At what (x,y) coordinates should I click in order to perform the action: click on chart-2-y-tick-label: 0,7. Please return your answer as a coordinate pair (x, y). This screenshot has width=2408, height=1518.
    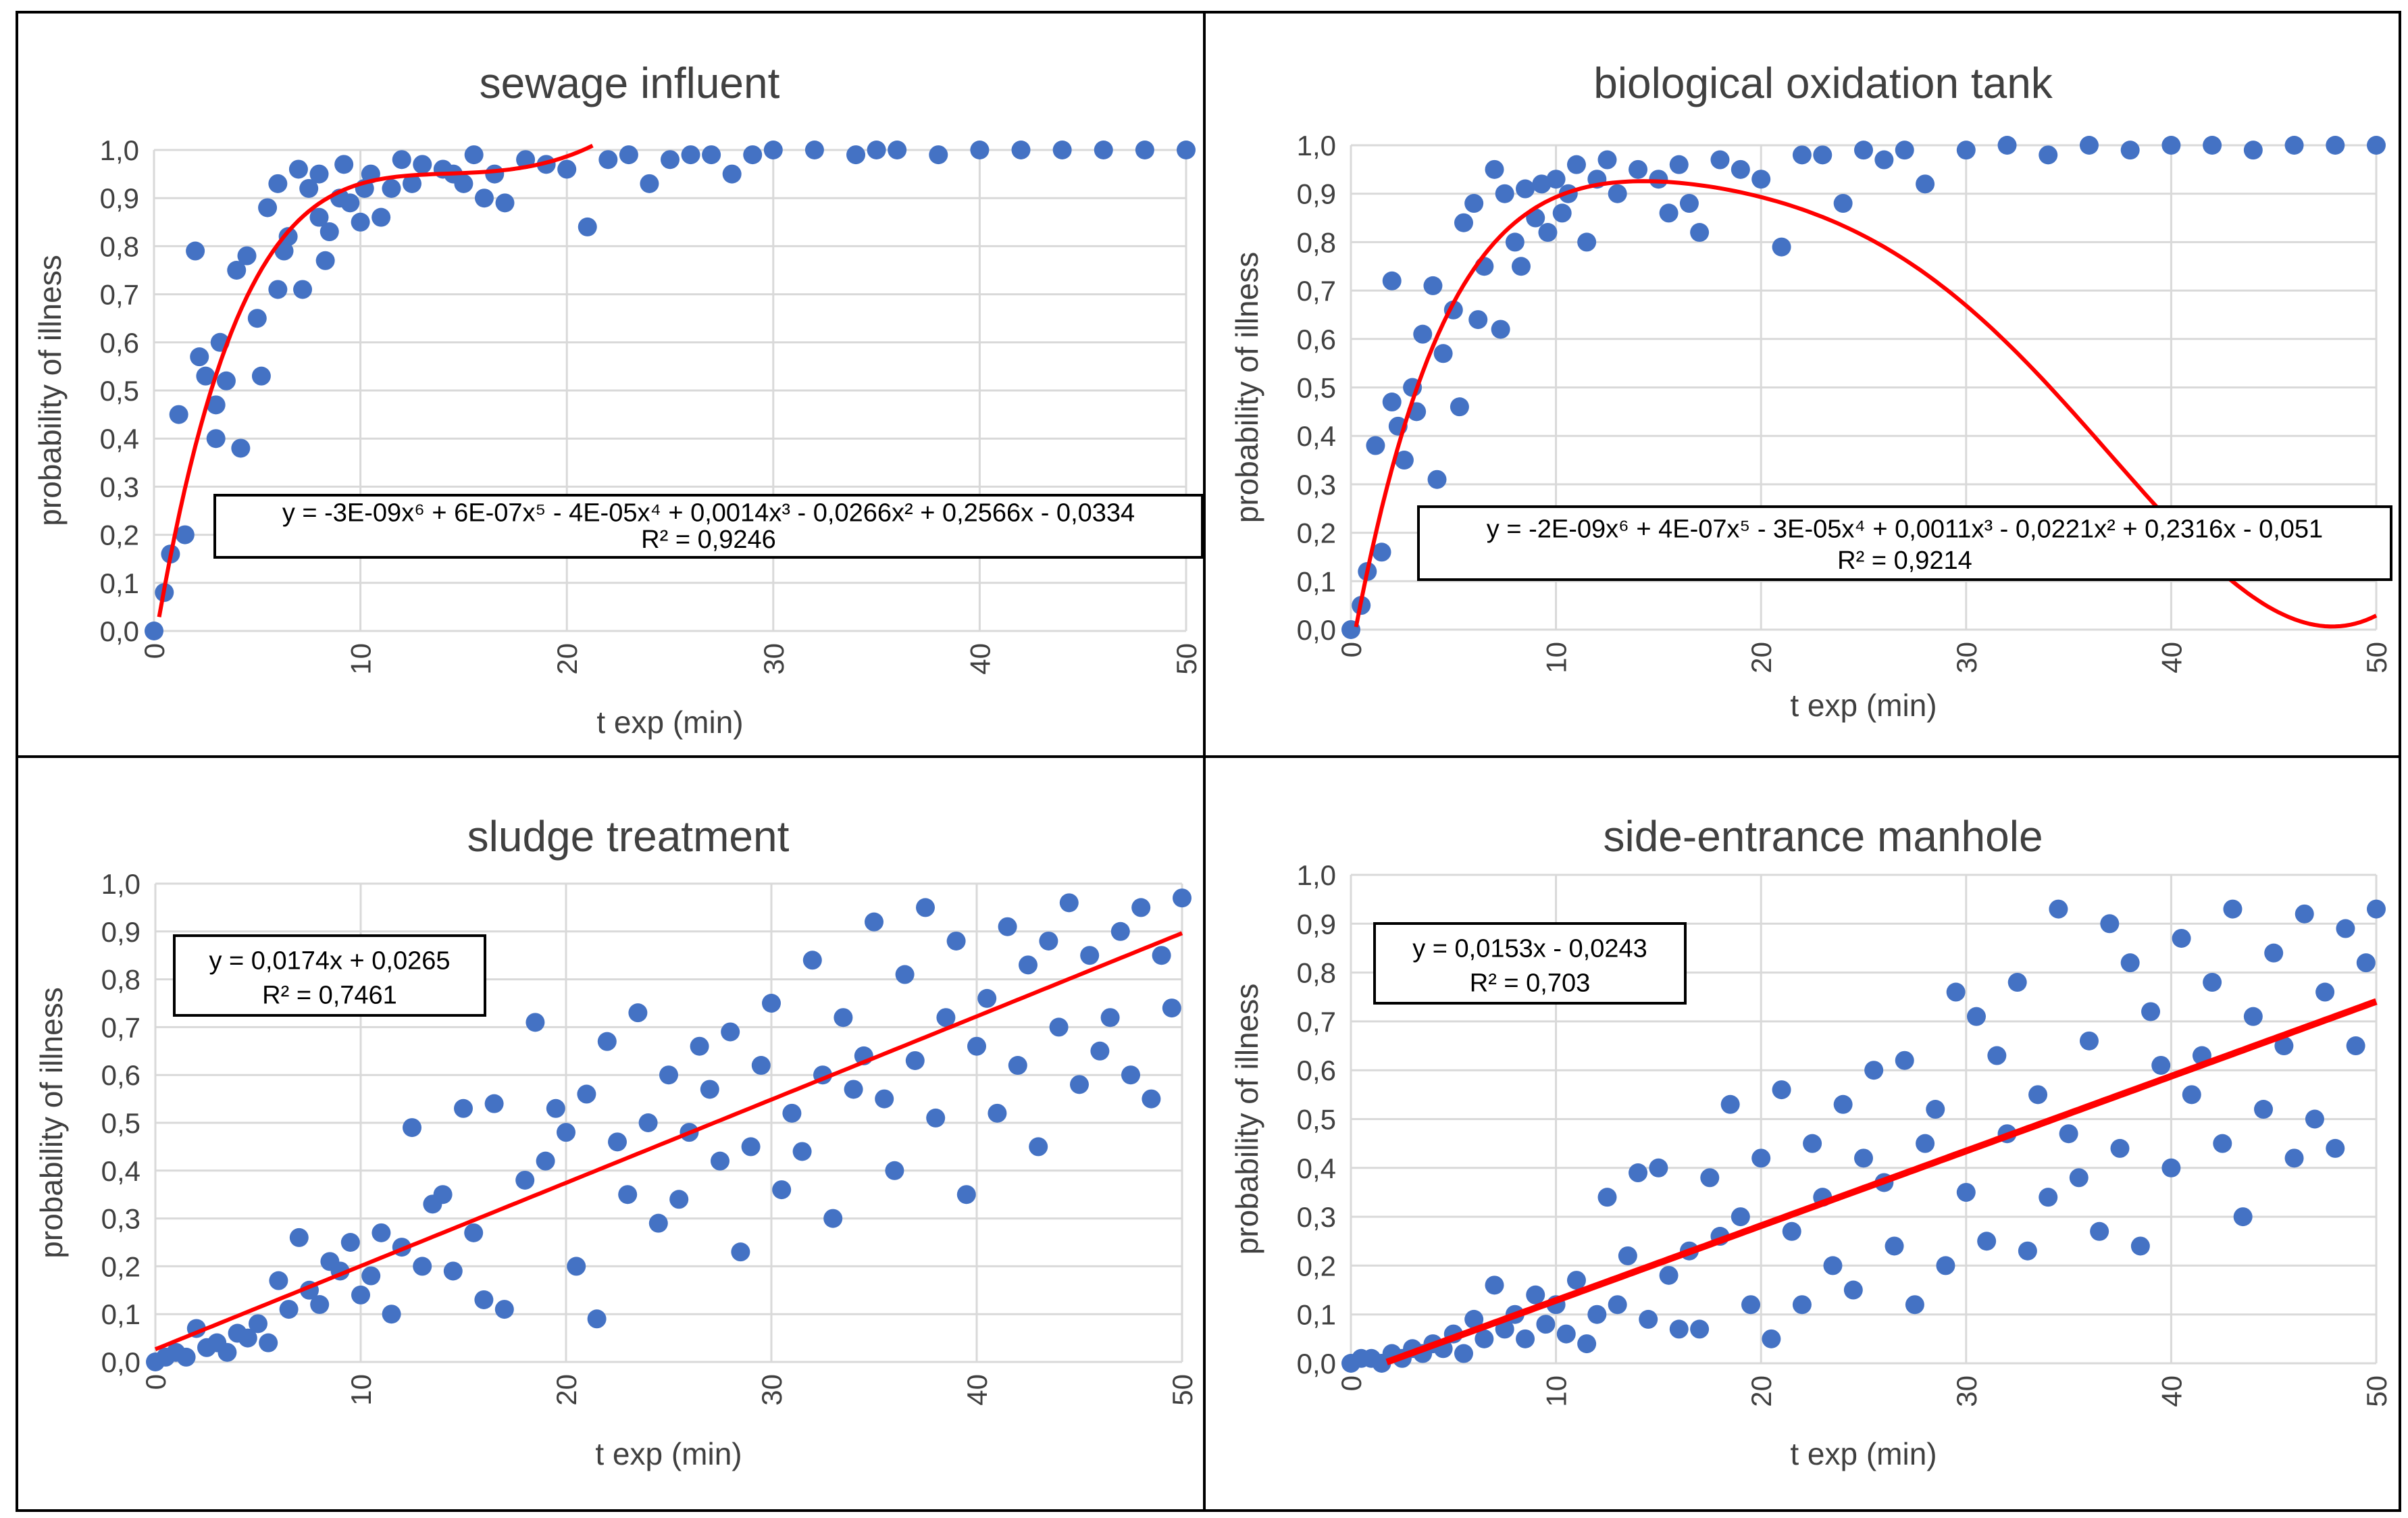
    Looking at the image, I should click on (121, 1027).